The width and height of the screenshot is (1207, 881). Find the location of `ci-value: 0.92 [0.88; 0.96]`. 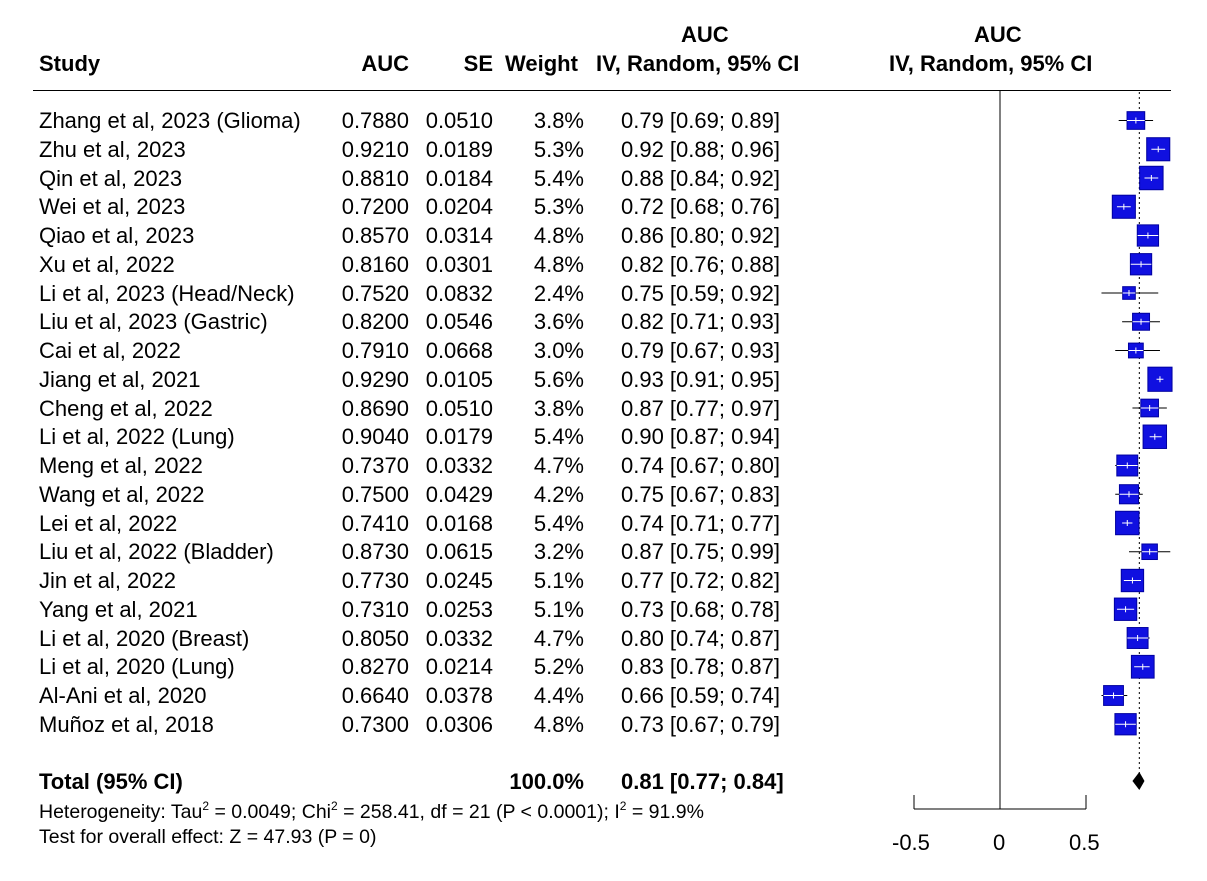

ci-value: 0.92 [0.88; 0.96] is located at coordinates (701, 149).